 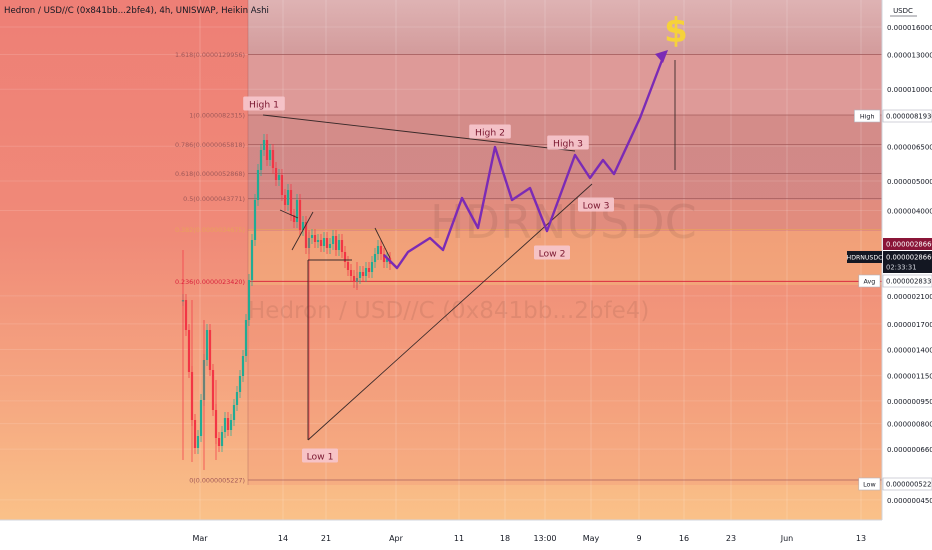 I want to click on label-low-3: Low 3, so click(x=596, y=206).